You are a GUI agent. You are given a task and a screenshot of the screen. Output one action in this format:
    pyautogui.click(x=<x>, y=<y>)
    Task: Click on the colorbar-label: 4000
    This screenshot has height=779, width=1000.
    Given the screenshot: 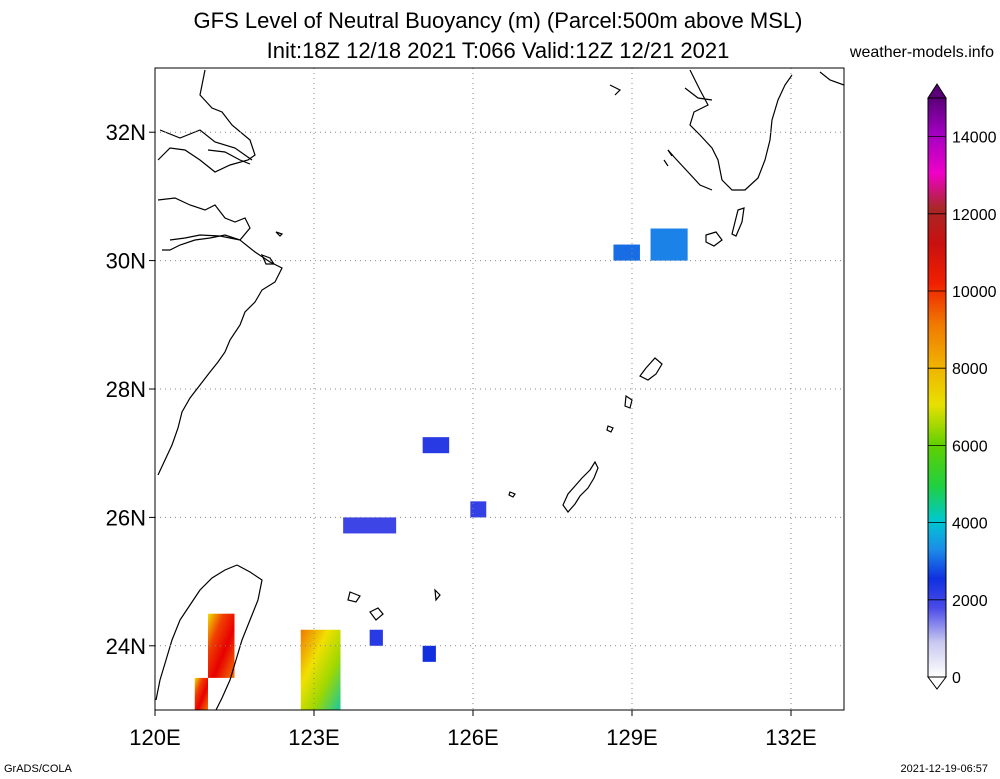 What is the action you would take?
    pyautogui.click(x=970, y=524)
    